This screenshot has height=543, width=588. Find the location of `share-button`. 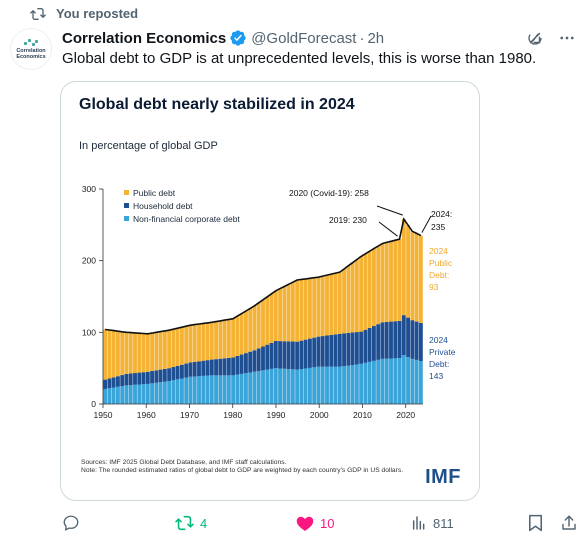

share-button is located at coordinates (569, 523).